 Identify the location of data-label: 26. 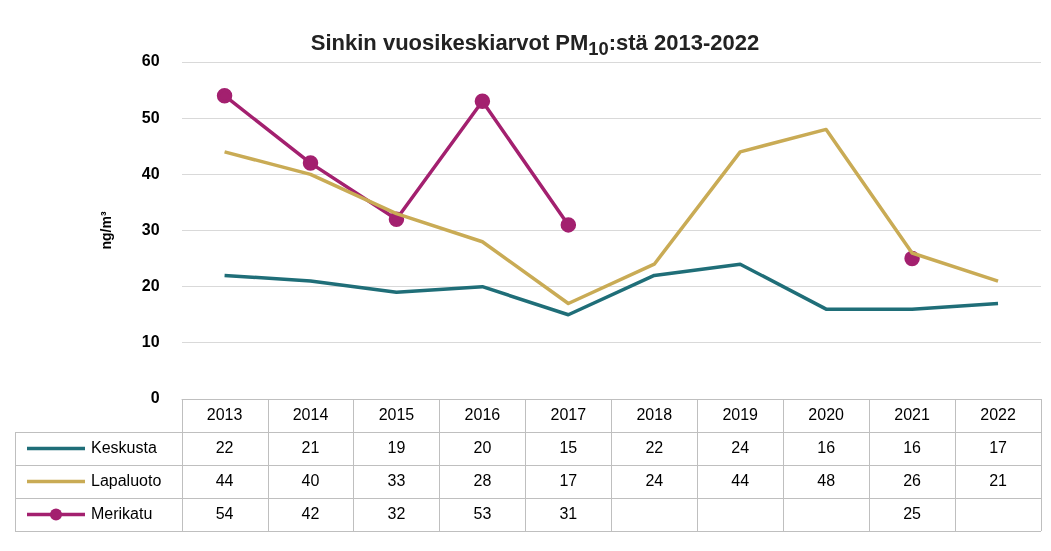
(912, 480).